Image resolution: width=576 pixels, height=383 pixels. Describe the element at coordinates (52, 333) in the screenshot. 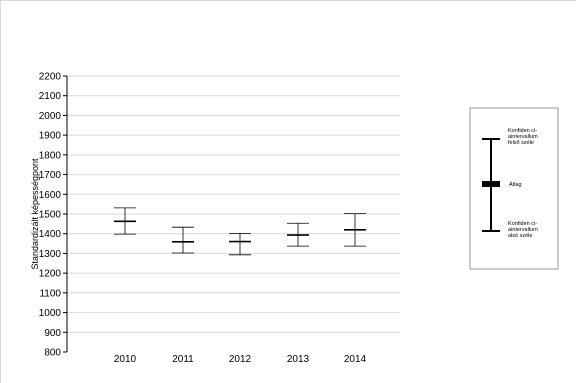

I see `y-tick-label-900: 900` at that location.